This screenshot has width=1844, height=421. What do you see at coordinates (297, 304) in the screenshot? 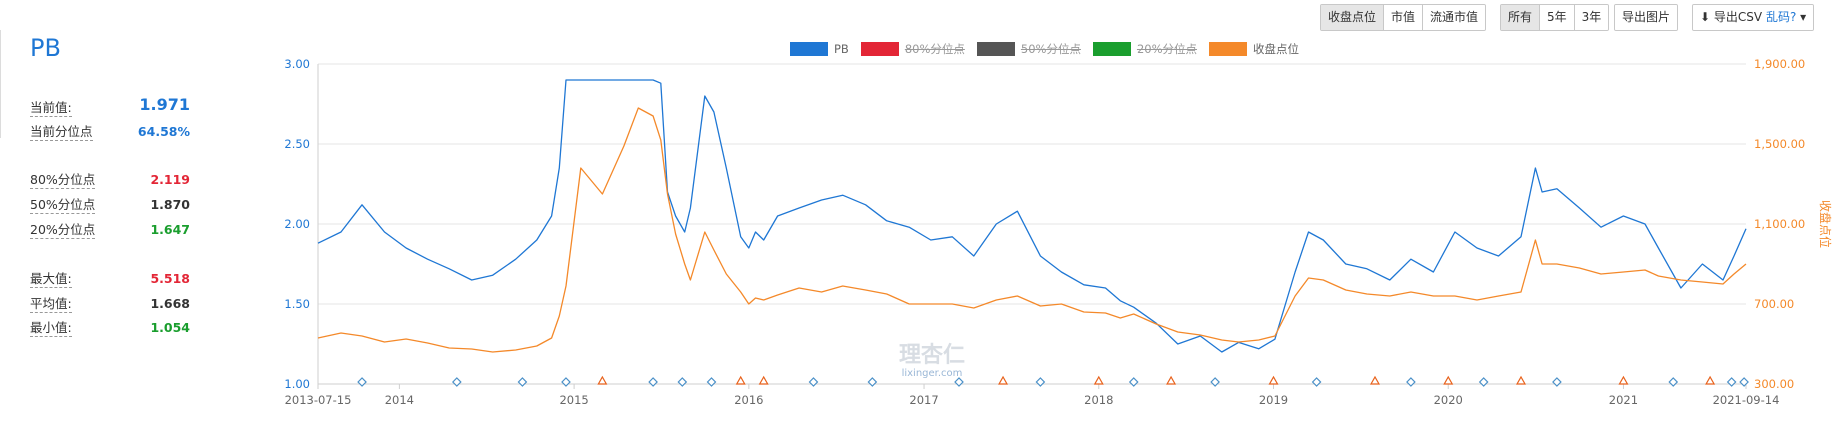
I see `y-left-tick-label: 1.50` at bounding box center [297, 304].